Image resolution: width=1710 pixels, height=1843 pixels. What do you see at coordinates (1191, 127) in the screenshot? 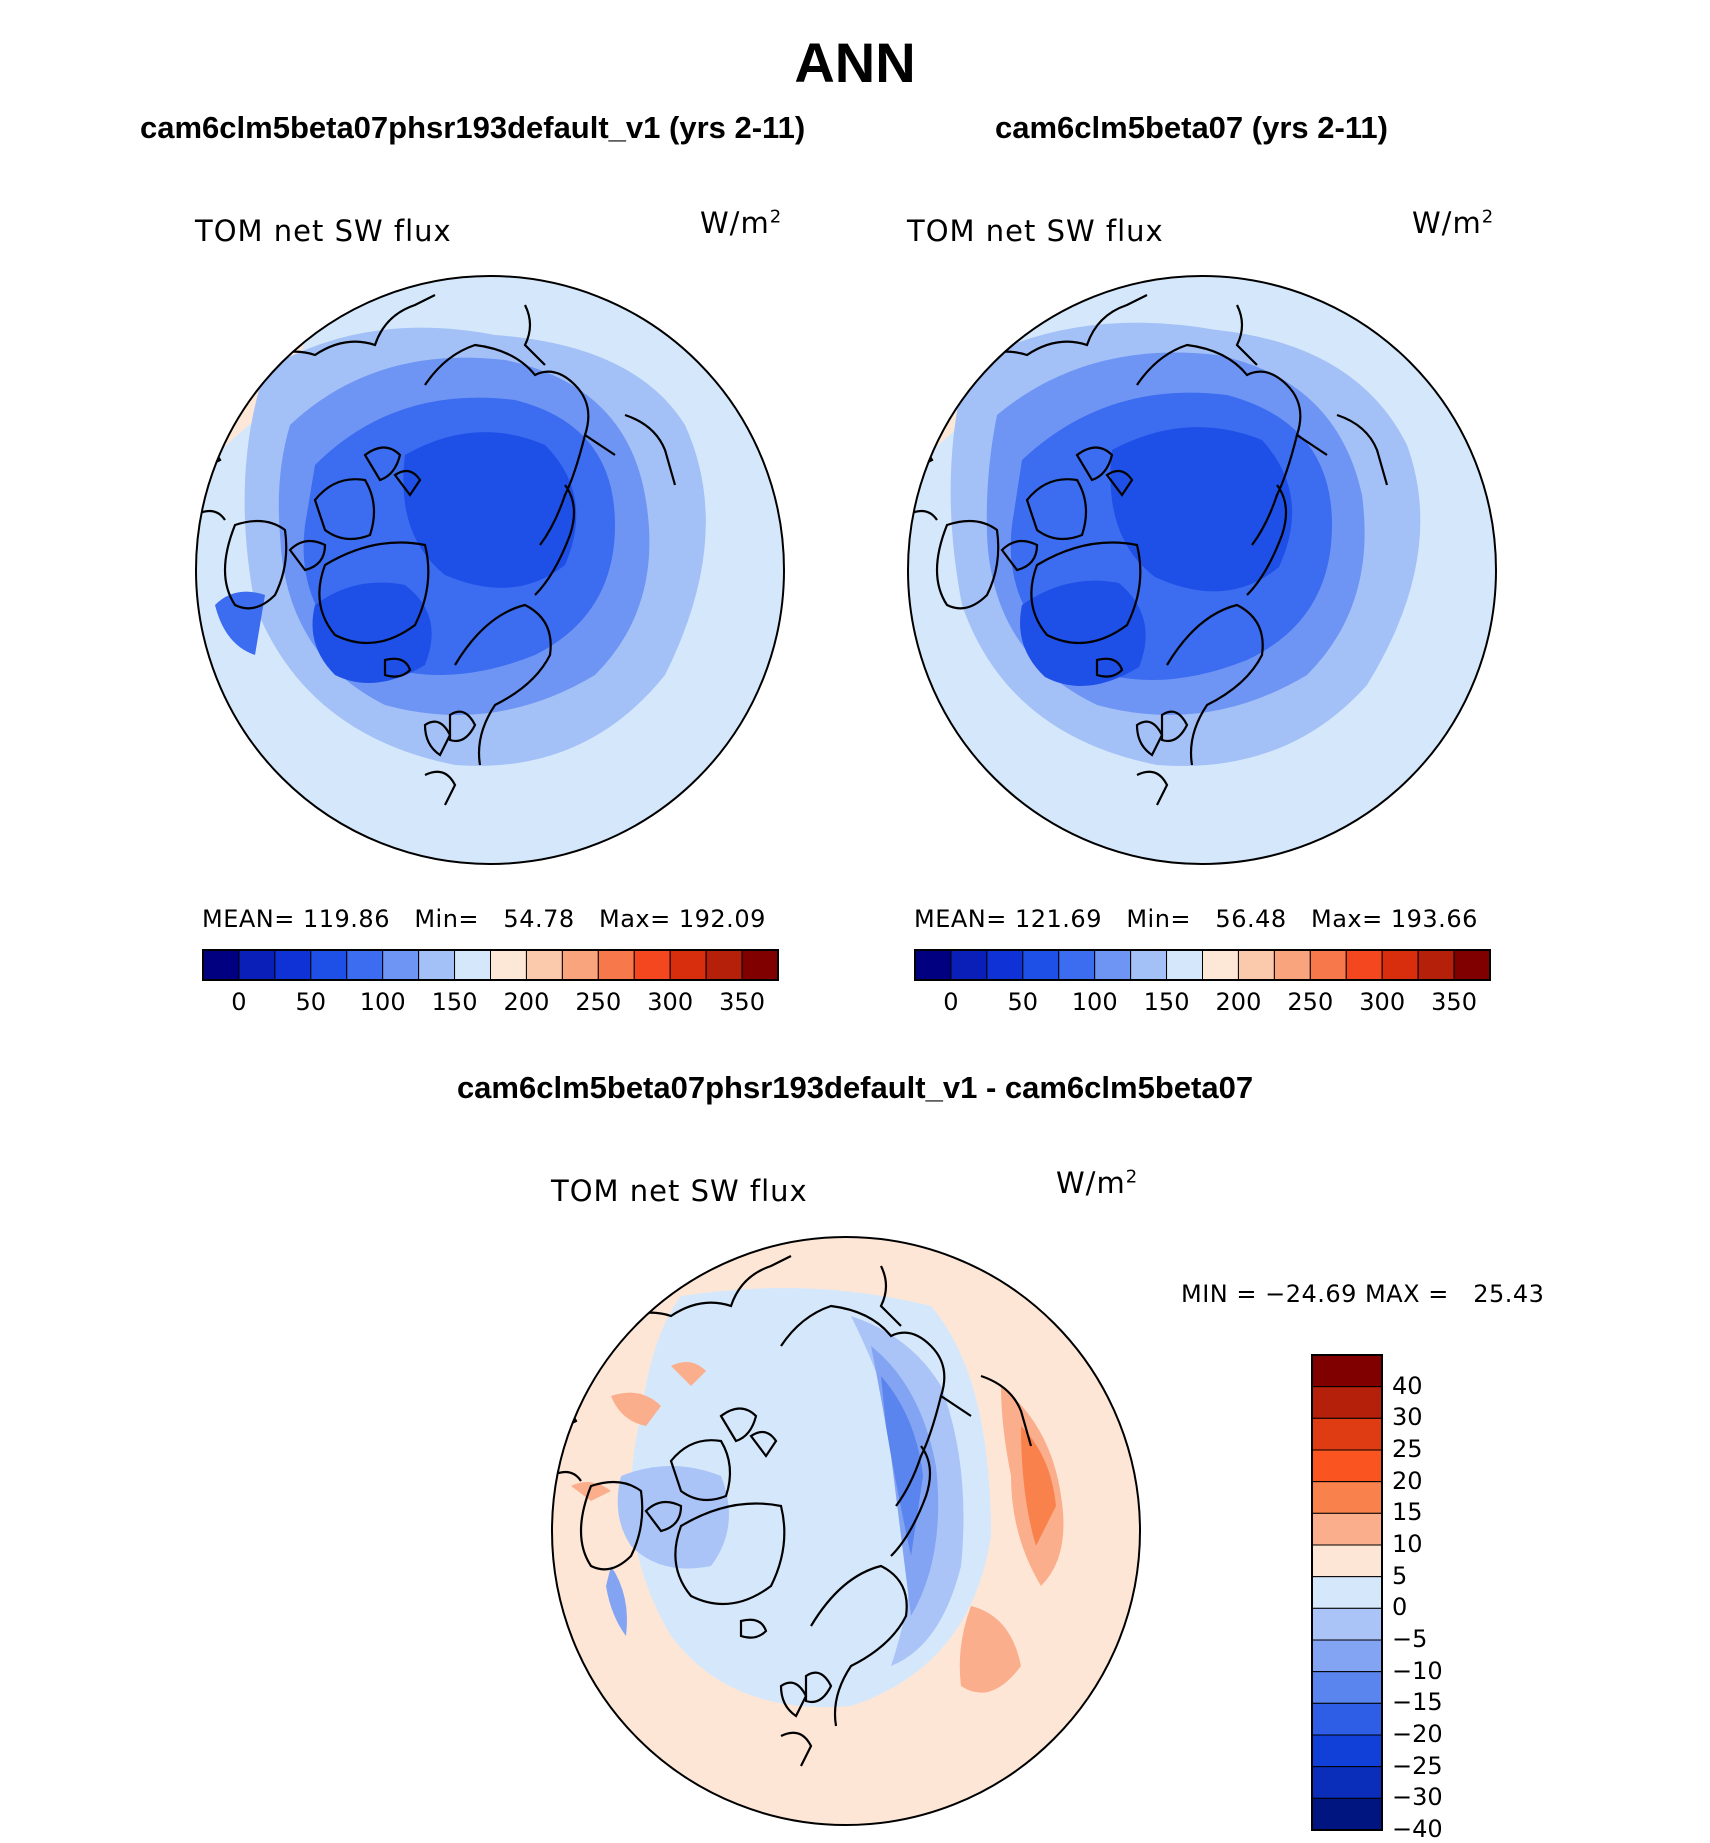
I see `panel2-case-title: cam6clm5beta07 (yrs 2-11)` at bounding box center [1191, 127].